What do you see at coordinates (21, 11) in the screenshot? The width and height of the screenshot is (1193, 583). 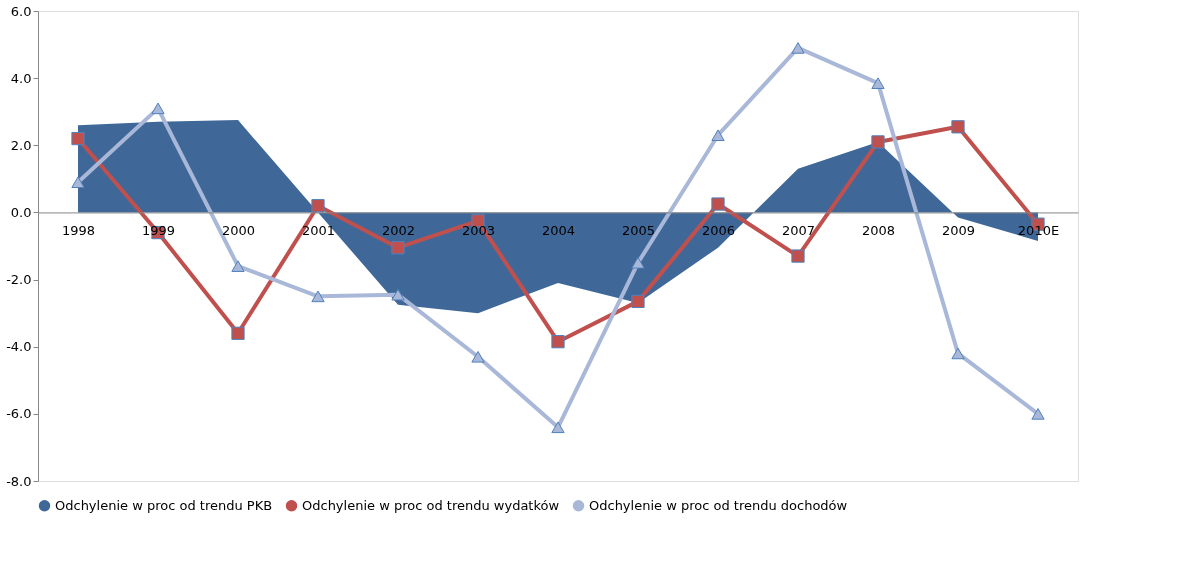 I see `y-tick-label: 6.0` at bounding box center [21, 11].